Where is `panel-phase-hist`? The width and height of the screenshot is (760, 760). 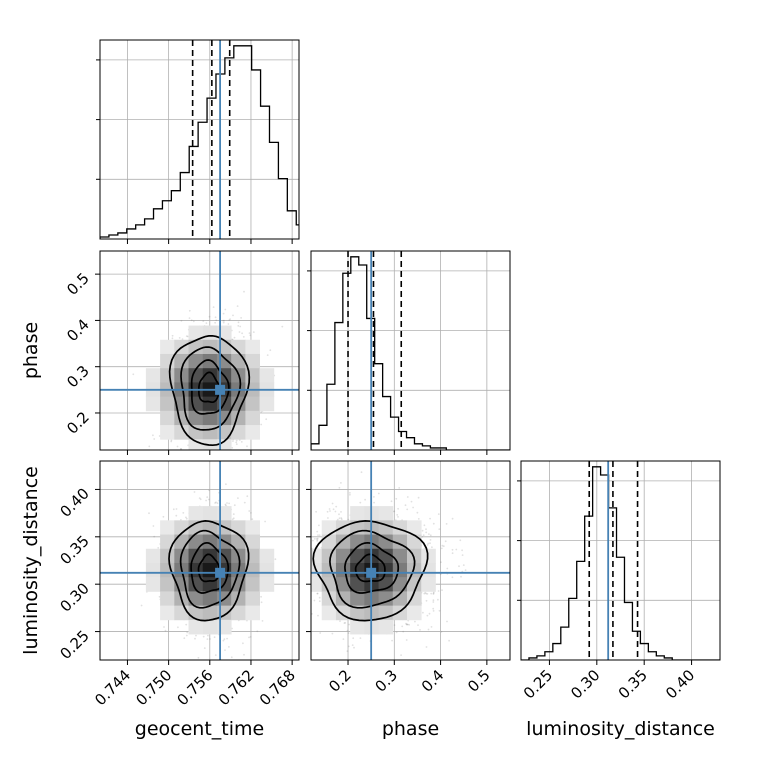 panel-phase-hist is located at coordinates (409, 352).